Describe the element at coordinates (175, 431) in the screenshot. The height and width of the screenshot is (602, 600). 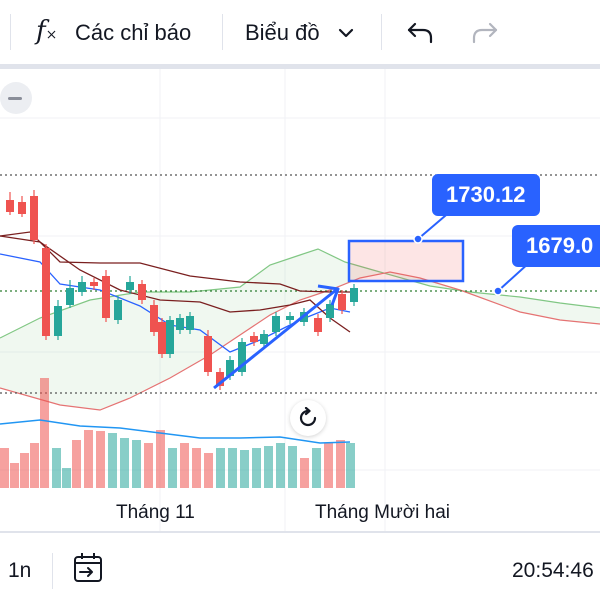
I see `volume-ma-line` at that location.